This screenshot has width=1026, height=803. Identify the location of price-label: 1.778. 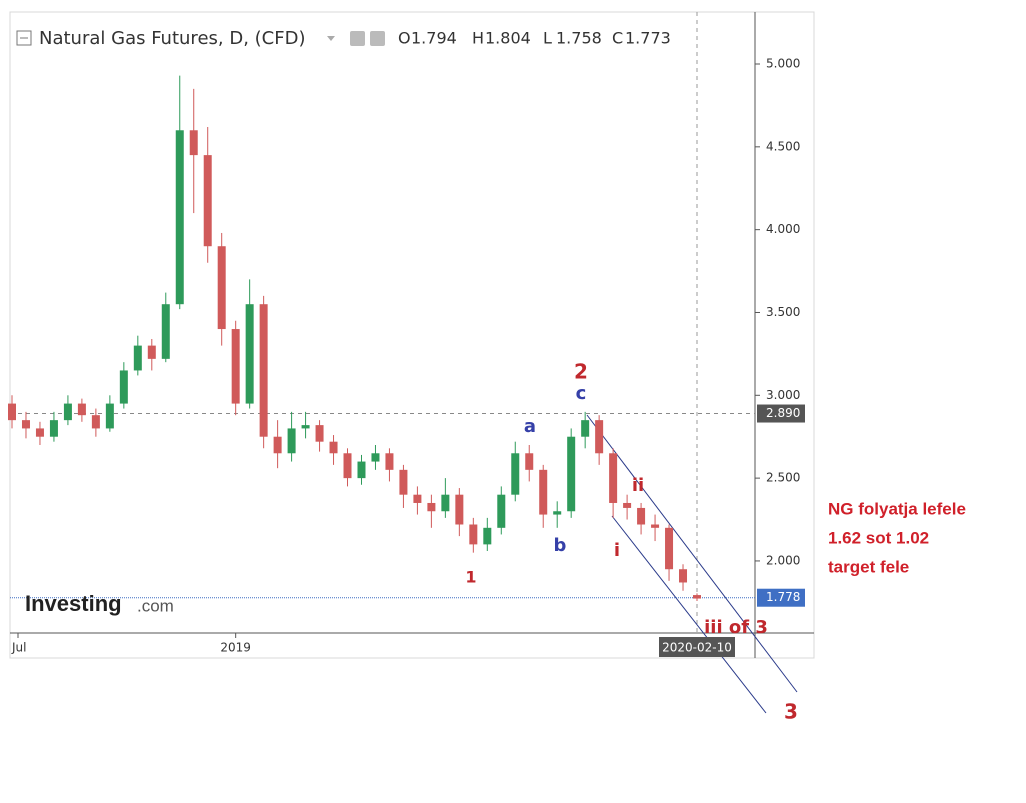
(783, 597).